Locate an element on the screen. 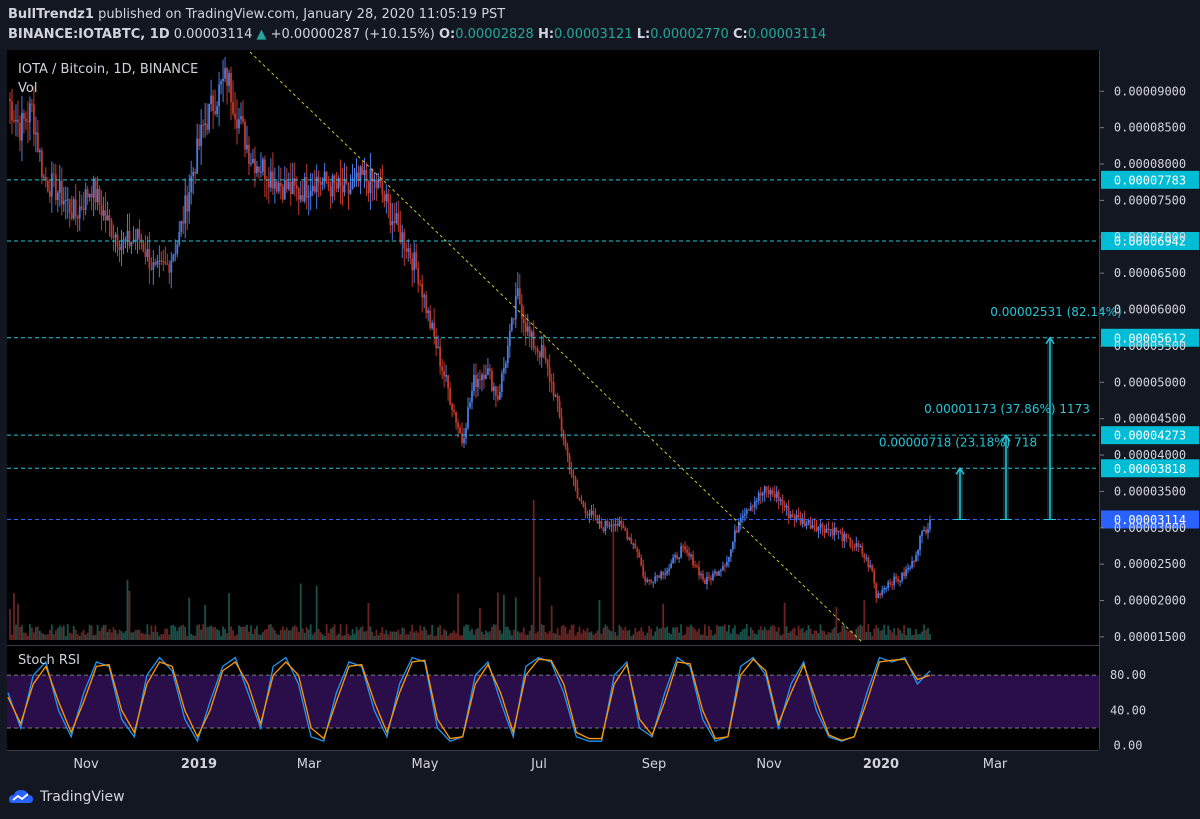  measure-label: 0.00001173 (37.86%) 1173 is located at coordinates (1007, 409).